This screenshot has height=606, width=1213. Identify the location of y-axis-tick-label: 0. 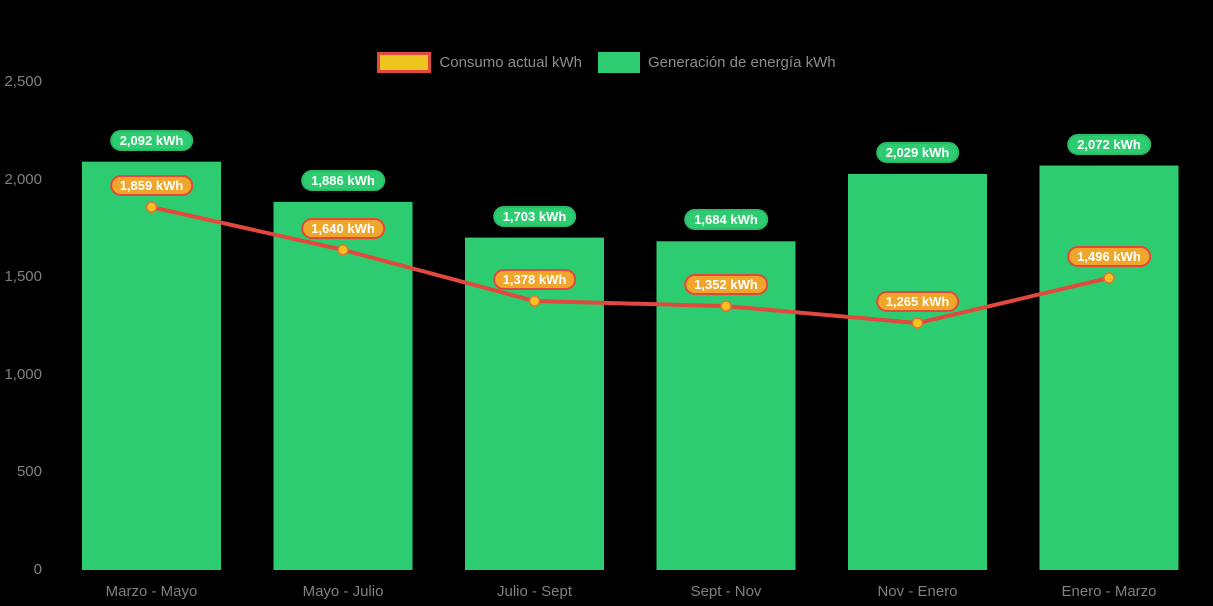
(37, 569).